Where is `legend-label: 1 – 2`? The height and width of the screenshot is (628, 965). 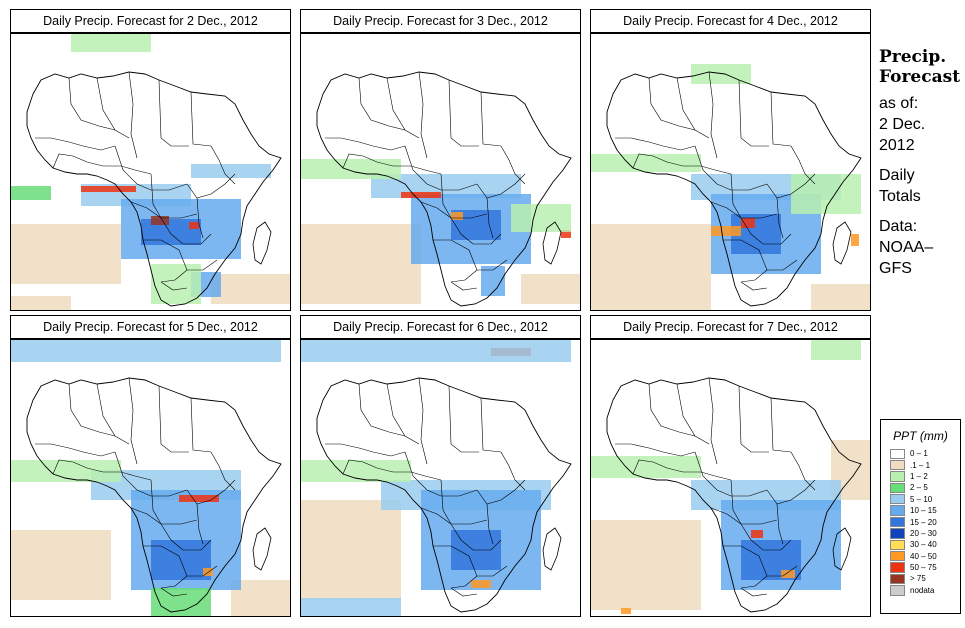 legend-label: 1 – 2 is located at coordinates (919, 476).